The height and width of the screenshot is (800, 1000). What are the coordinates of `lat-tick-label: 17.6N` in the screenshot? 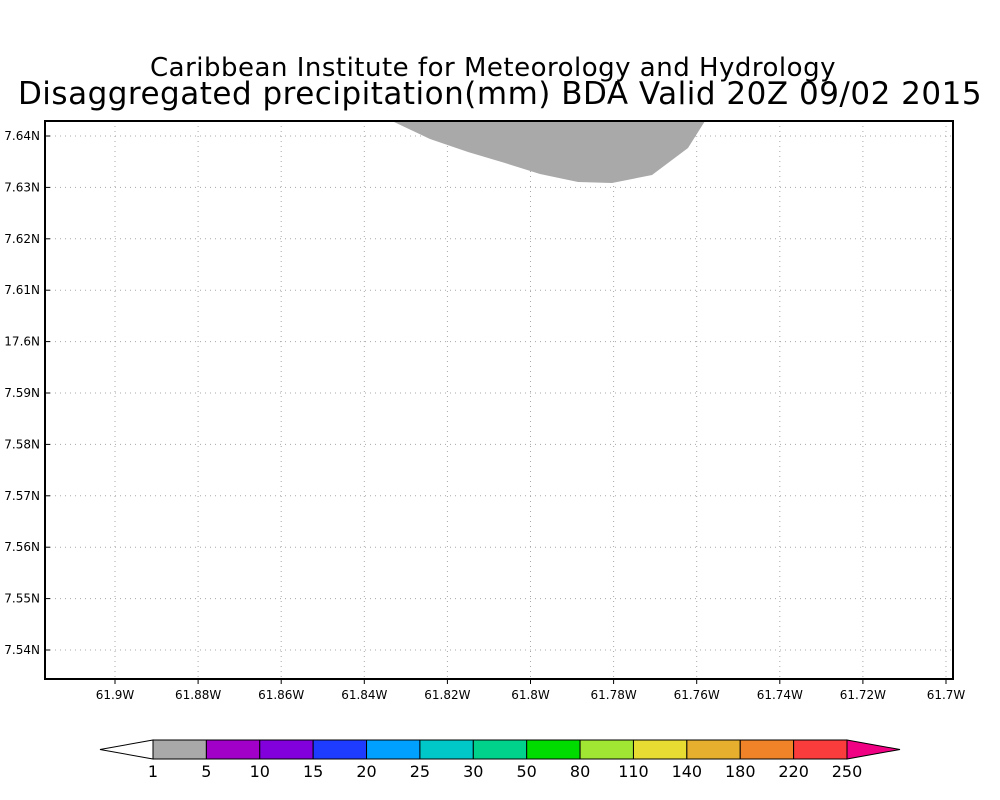 It's located at (22, 342).